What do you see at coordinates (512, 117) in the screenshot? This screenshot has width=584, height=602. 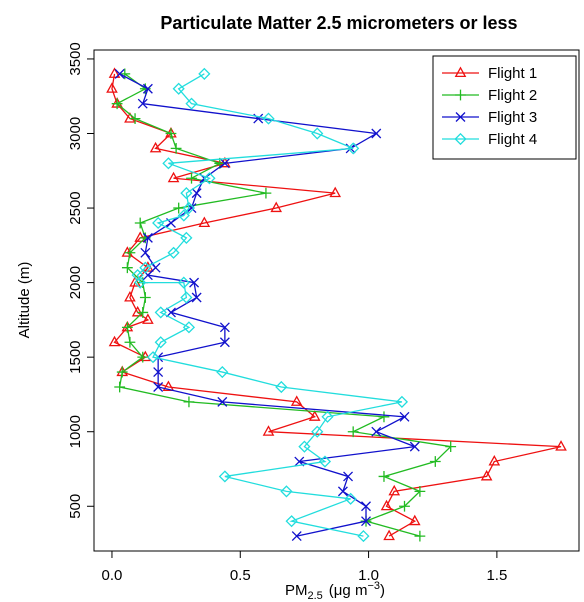 I see `legend-label: Flight 3` at bounding box center [512, 117].